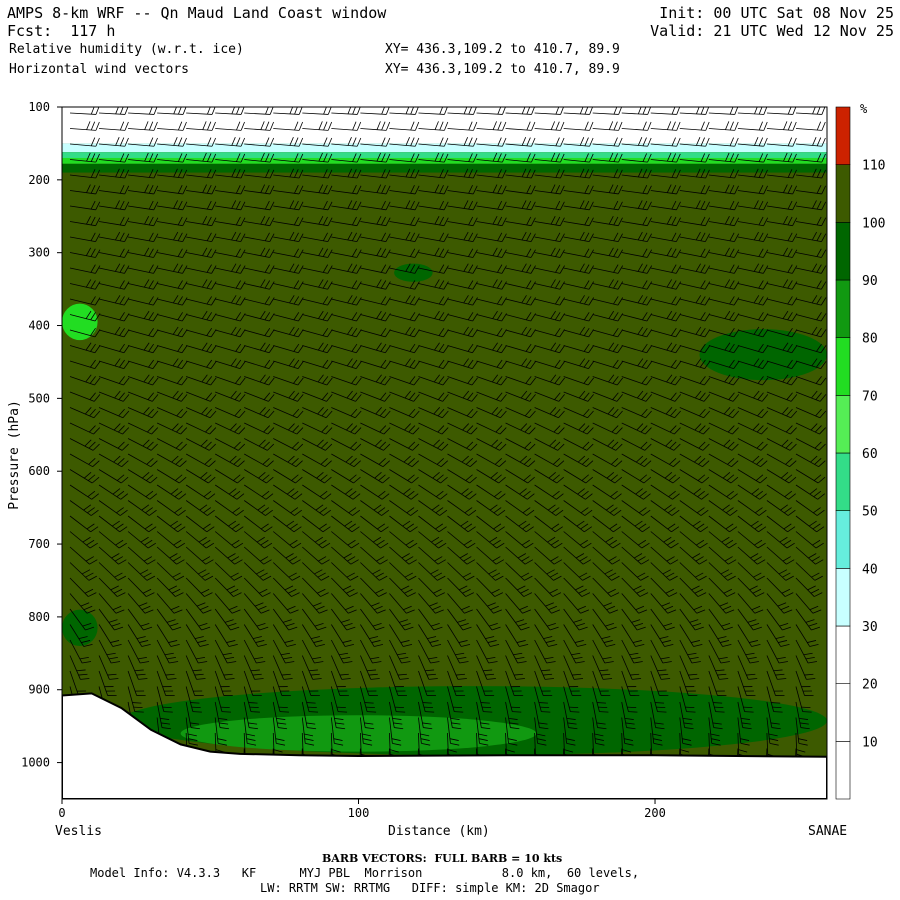 The image size is (900, 900). What do you see at coordinates (442, 858) in the screenshot?
I see `barb-note: BARB VECTORS: FULL BARB = 10 kts` at bounding box center [442, 858].